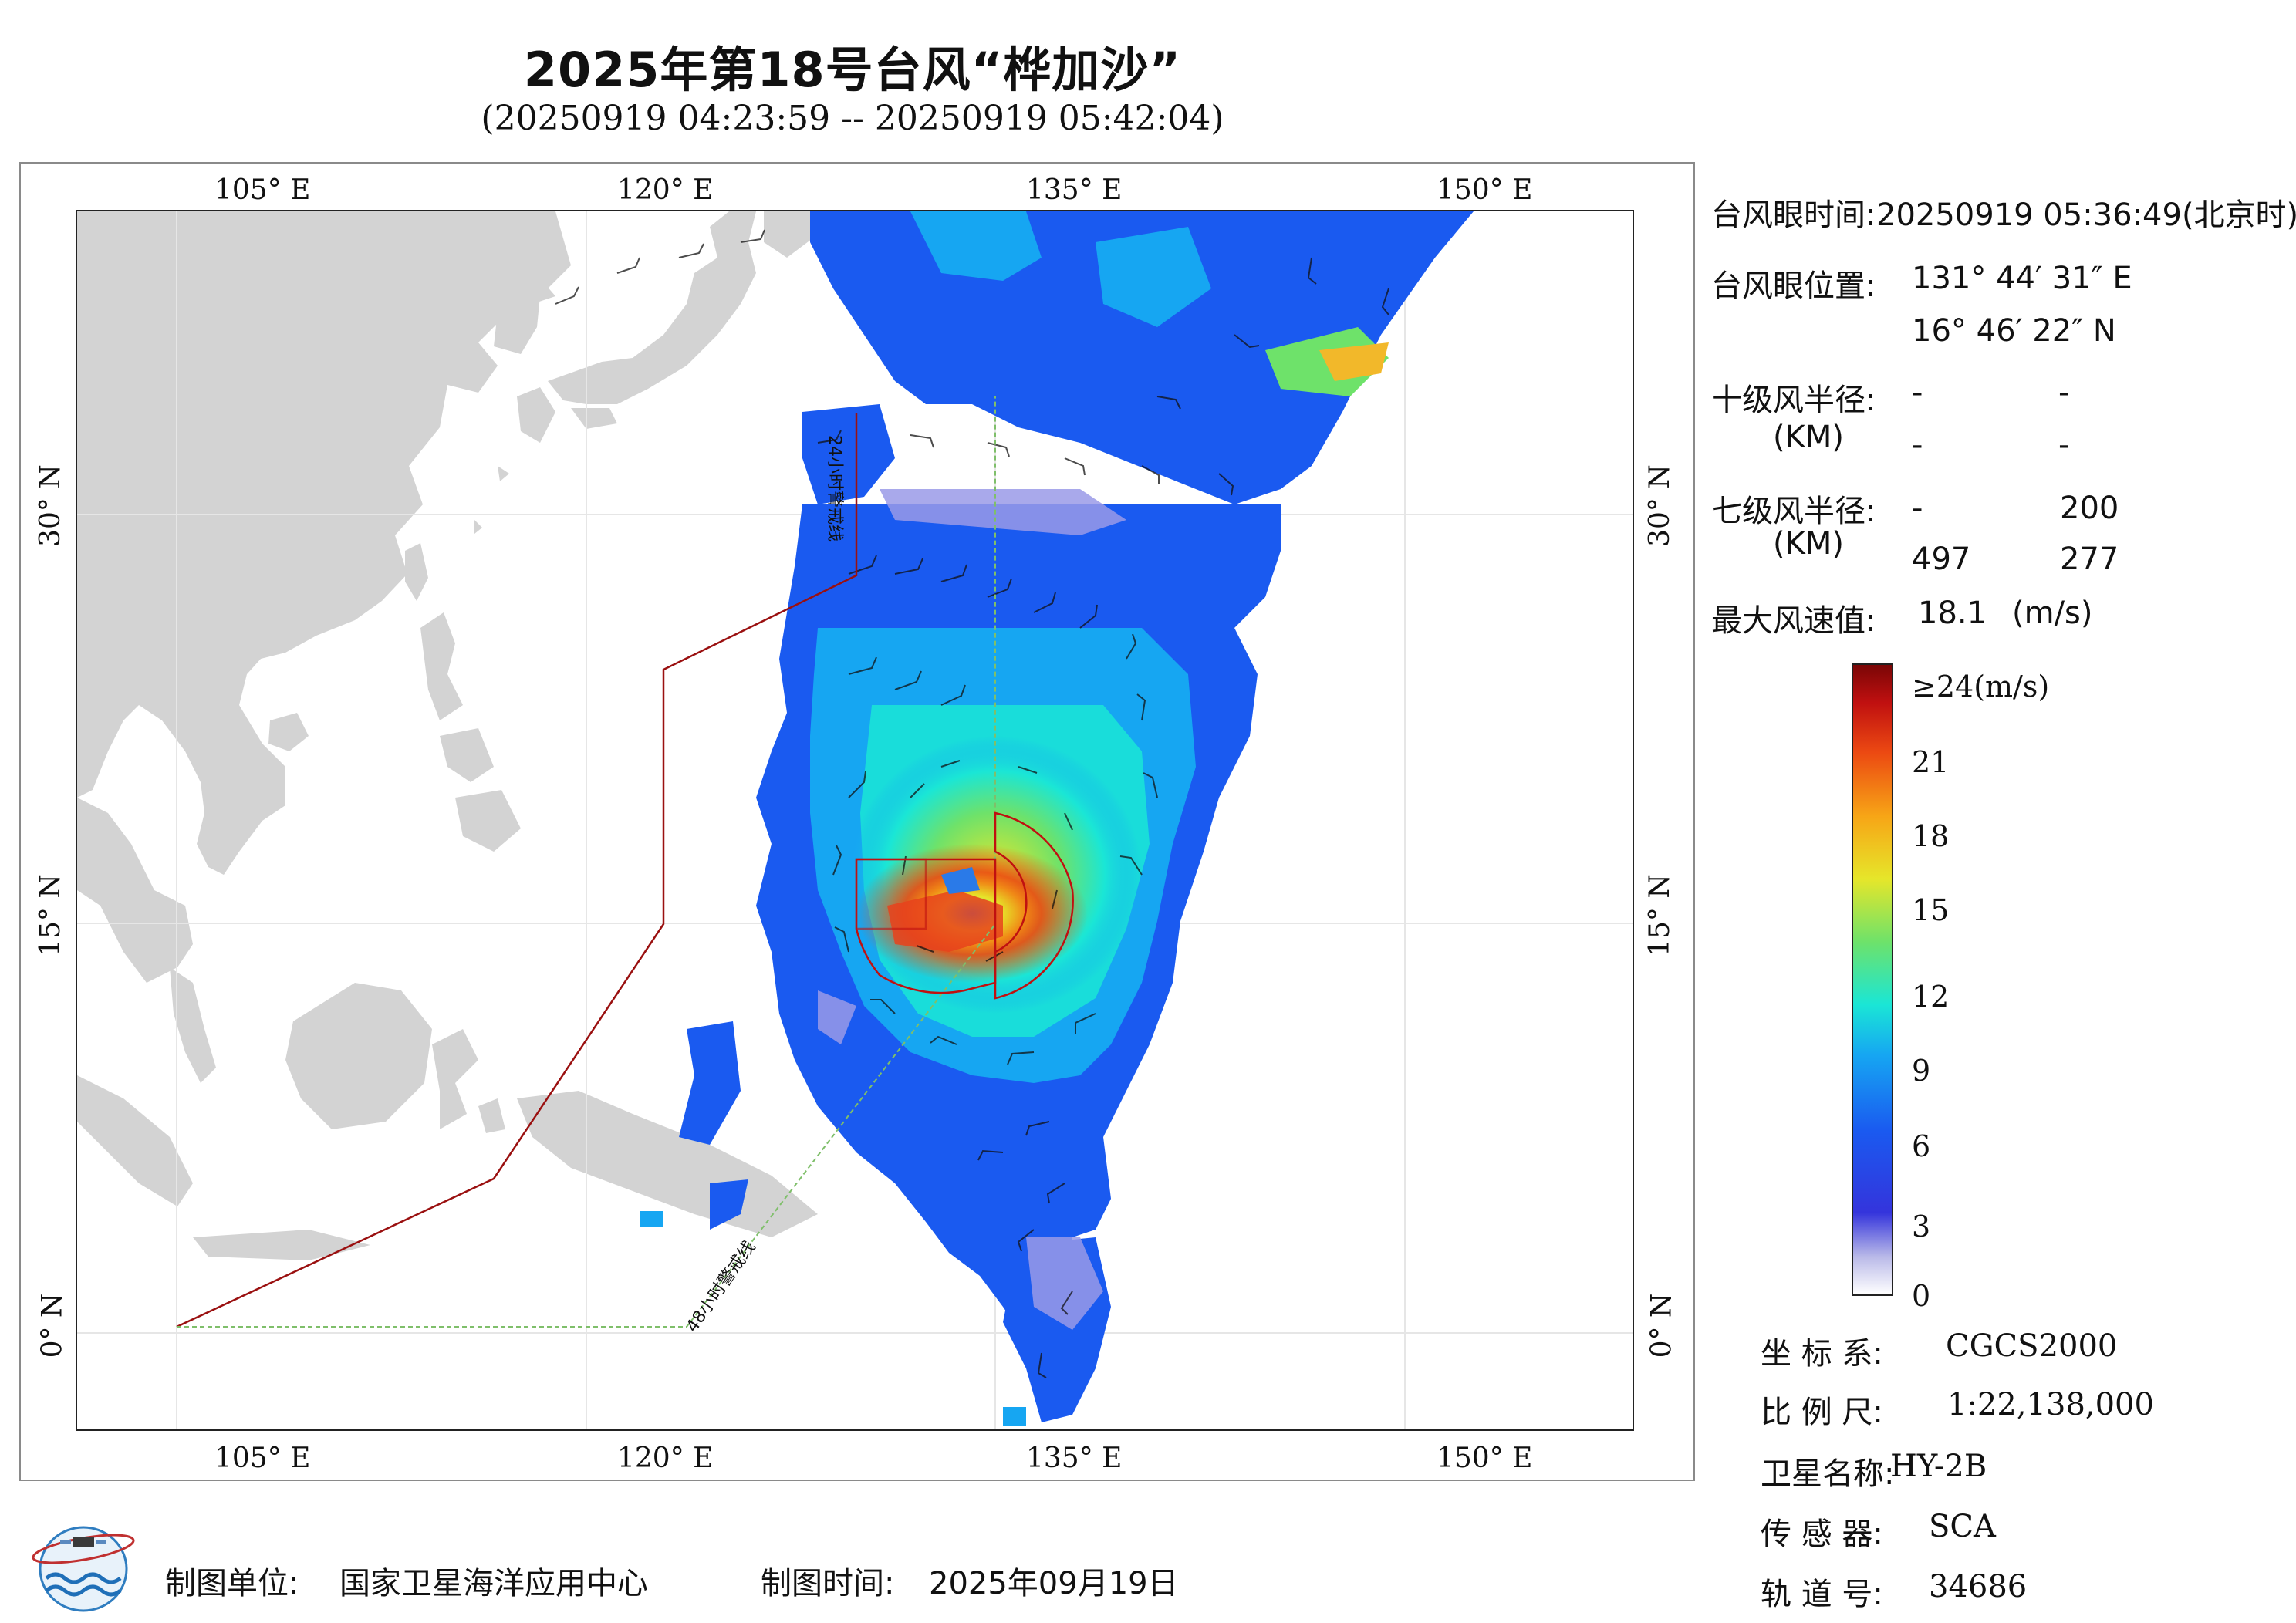 This screenshot has width=2296, height=1623. What do you see at coordinates (852, 118) in the screenshot?
I see `map-subtitle-time-range: (20250919 04:23:59 -- 20250919 05:42:04)` at bounding box center [852, 118].